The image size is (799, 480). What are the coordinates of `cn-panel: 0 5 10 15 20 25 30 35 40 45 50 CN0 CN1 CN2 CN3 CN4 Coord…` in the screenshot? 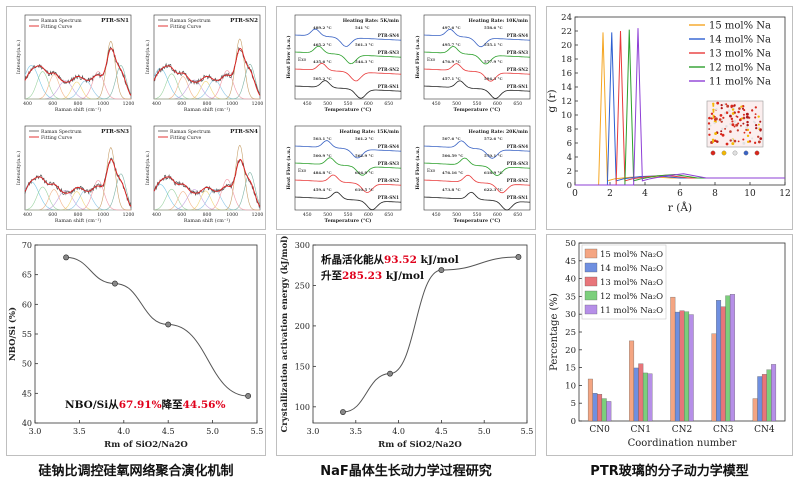 It's located at (669, 345).